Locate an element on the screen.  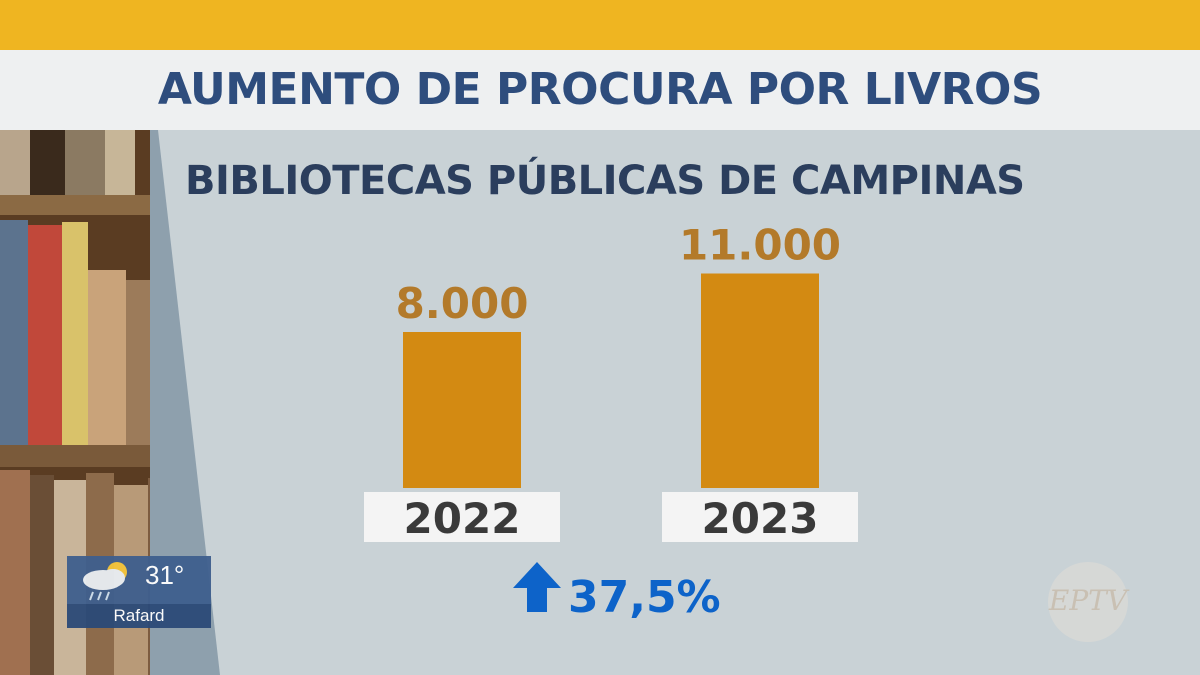
eptv-logo: EPTV is located at coordinates (1088, 602).